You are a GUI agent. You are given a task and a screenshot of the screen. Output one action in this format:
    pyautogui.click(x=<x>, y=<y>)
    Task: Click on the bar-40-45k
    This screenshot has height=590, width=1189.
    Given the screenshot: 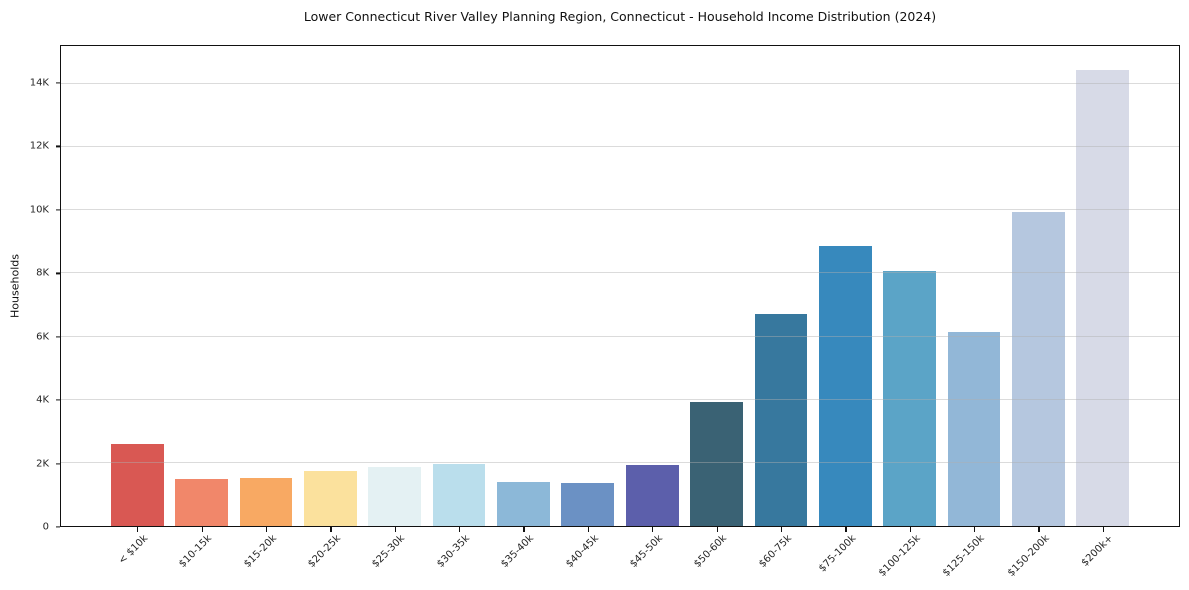 What is the action you would take?
    pyautogui.click(x=588, y=504)
    